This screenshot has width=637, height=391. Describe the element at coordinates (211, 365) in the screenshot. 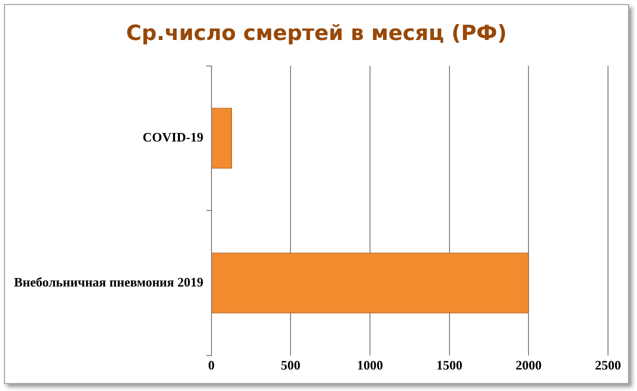

I see `x-tick-label: 0` at that location.